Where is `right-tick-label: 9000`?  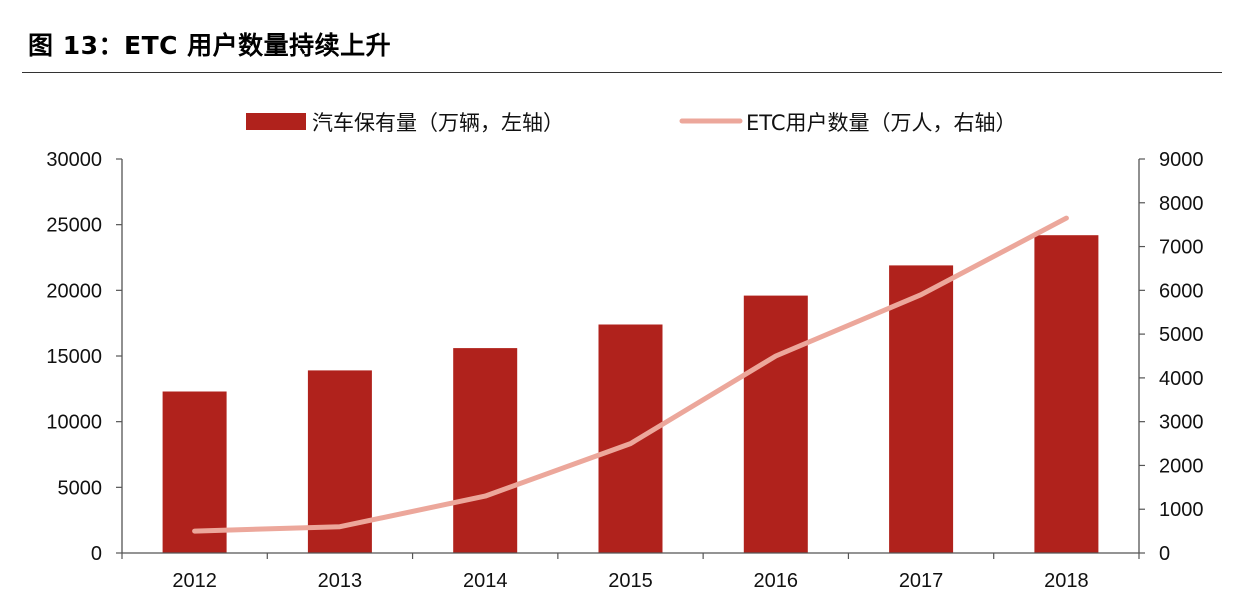
right-tick-label: 9000 is located at coordinates (1181, 160).